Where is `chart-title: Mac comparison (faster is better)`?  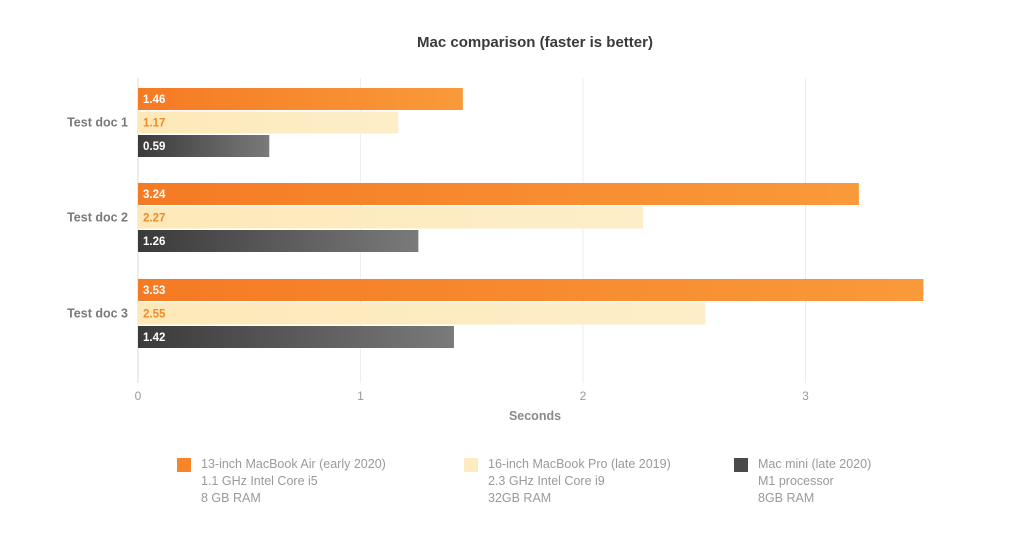
chart-title: Mac comparison (faster is better) is located at coordinates (535, 42).